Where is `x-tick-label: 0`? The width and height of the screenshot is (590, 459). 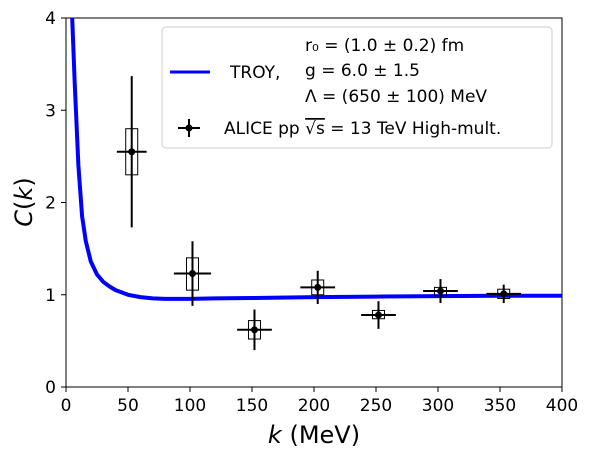
x-tick-label: 0 is located at coordinates (66, 406).